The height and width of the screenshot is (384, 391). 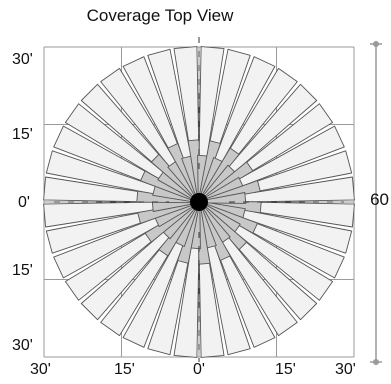 I want to click on y-label-top: 30', so click(x=22, y=59).